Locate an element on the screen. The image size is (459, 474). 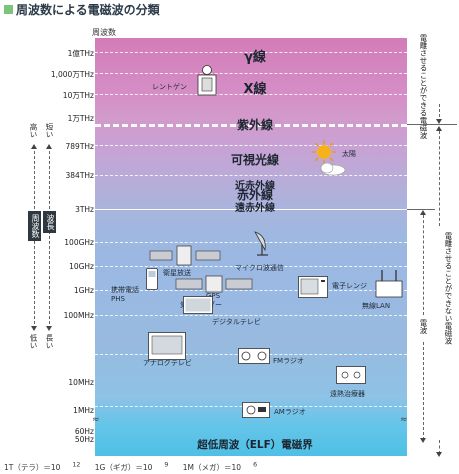
page-title-text: 周波数による電磁波の分類 is located at coordinates (88, 10).